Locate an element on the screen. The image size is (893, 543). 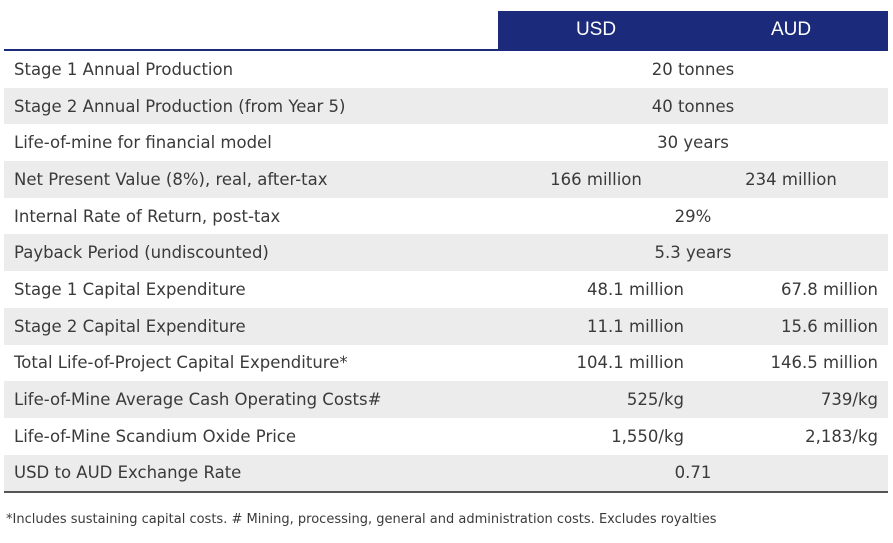
row-usd-value: 525/kg is located at coordinates (655, 400).